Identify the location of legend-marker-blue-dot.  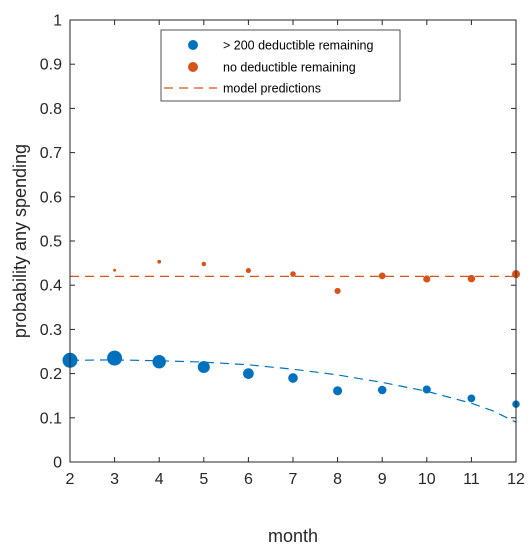
(193, 45).